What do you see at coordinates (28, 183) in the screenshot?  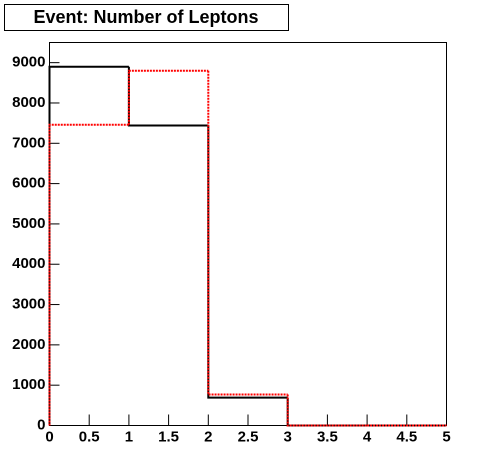 I see `y-tick-label: 6000` at bounding box center [28, 183].